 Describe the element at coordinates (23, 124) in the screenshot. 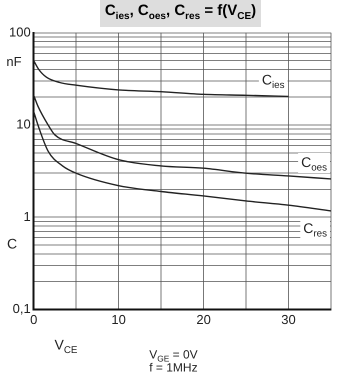

I see `y-tick-label: 10` at that location.